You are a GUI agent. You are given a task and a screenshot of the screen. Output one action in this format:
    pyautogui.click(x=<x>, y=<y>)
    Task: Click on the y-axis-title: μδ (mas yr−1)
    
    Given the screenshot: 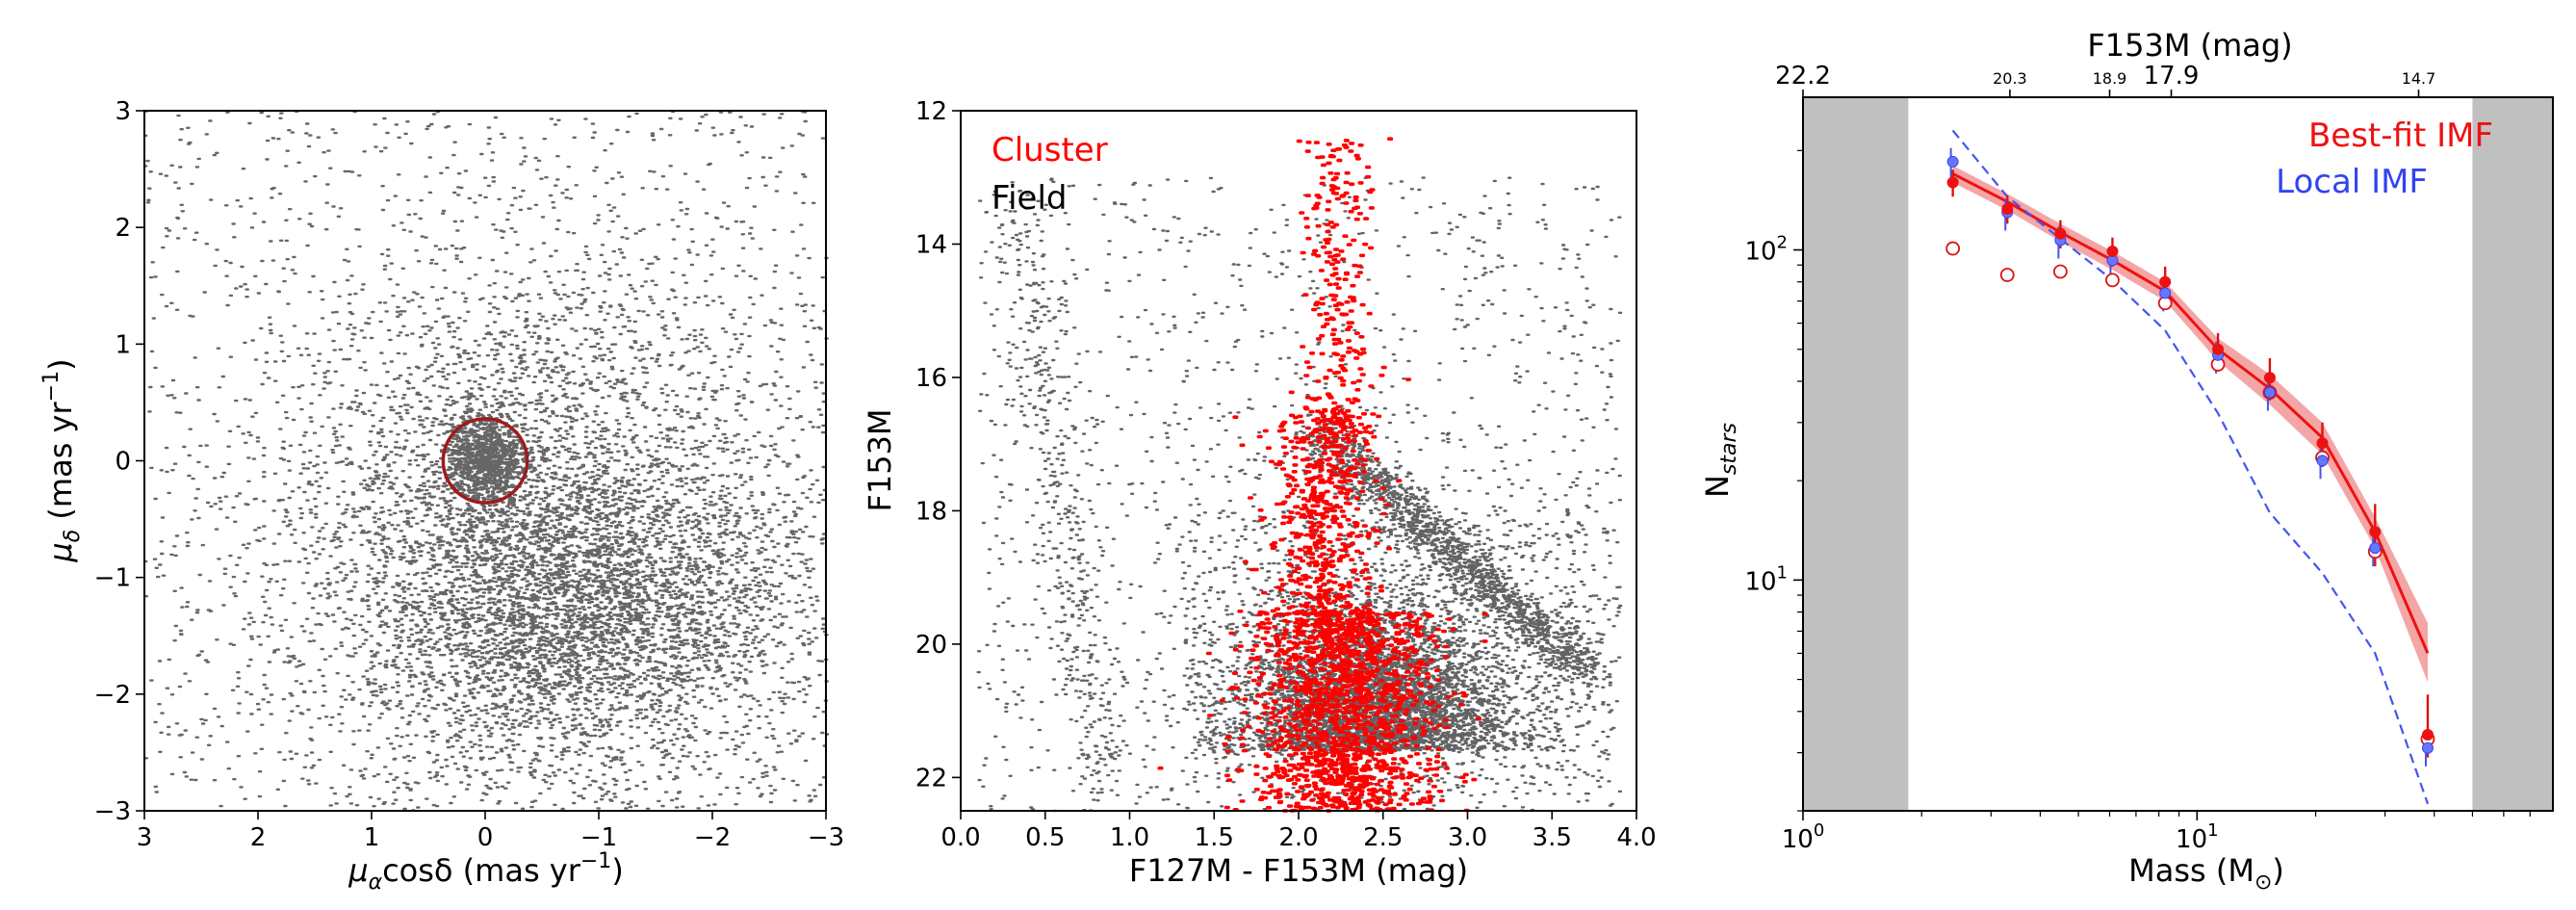 What is the action you would take?
    pyautogui.click(x=62, y=460)
    